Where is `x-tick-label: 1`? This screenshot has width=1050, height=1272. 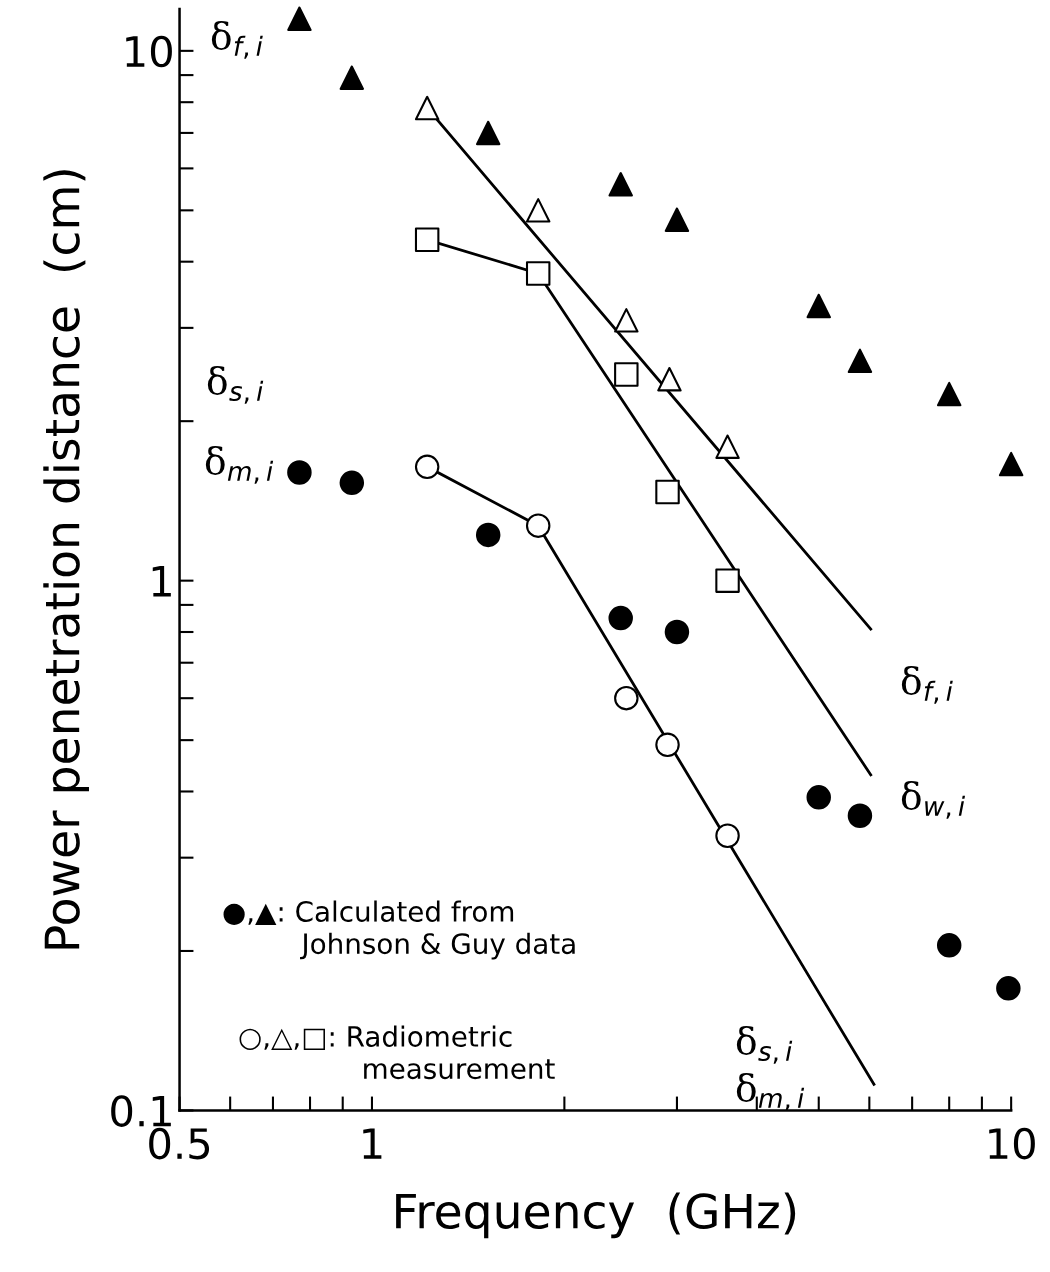 x-tick-label: 1 is located at coordinates (372, 1143).